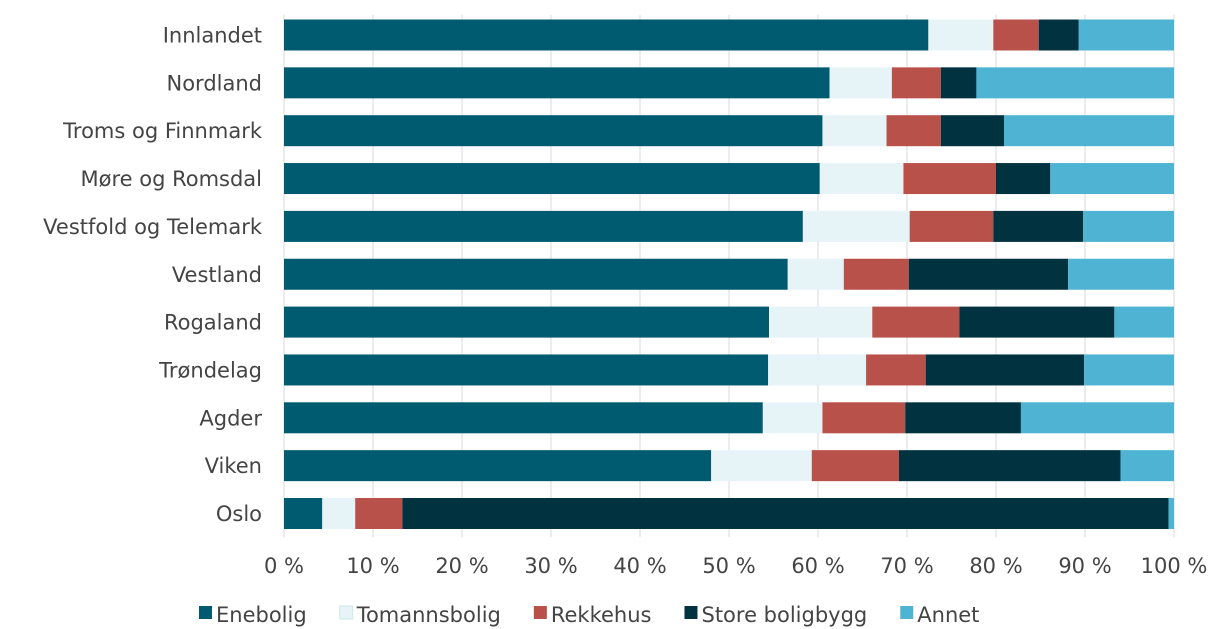  What do you see at coordinates (212, 36) in the screenshot?
I see `category-label: Innlandet` at bounding box center [212, 36].